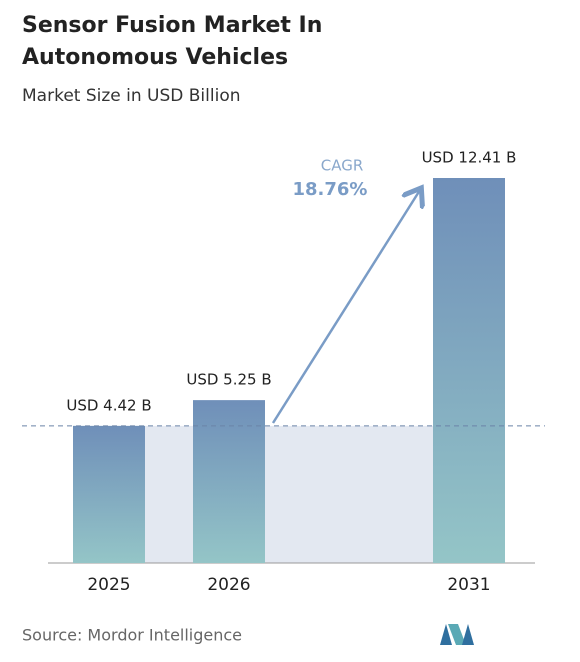 The image size is (580, 662). What do you see at coordinates (132, 635) in the screenshot?
I see `source: Source: Mordor Intelligence` at bounding box center [132, 635].